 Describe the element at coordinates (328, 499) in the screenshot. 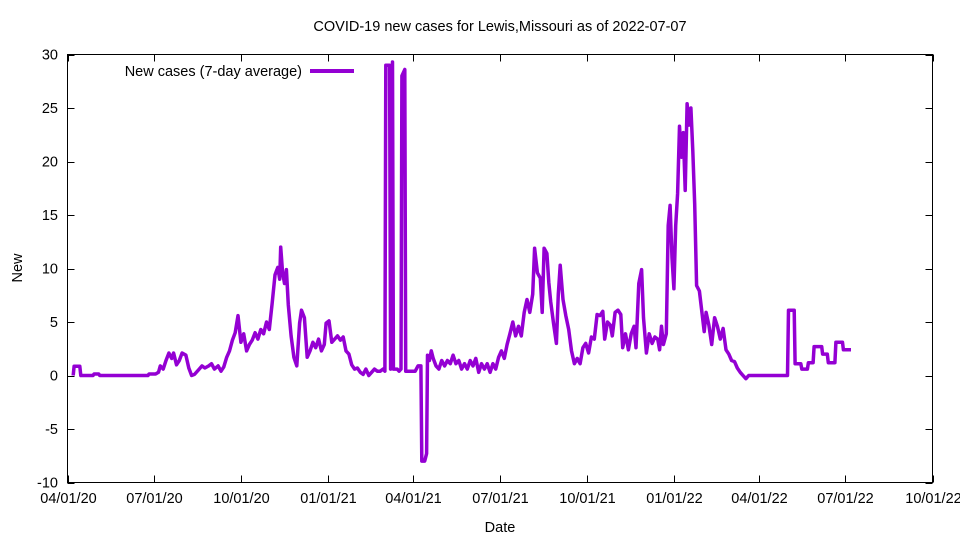

I see `x-tick-label: 01/01/21` at that location.